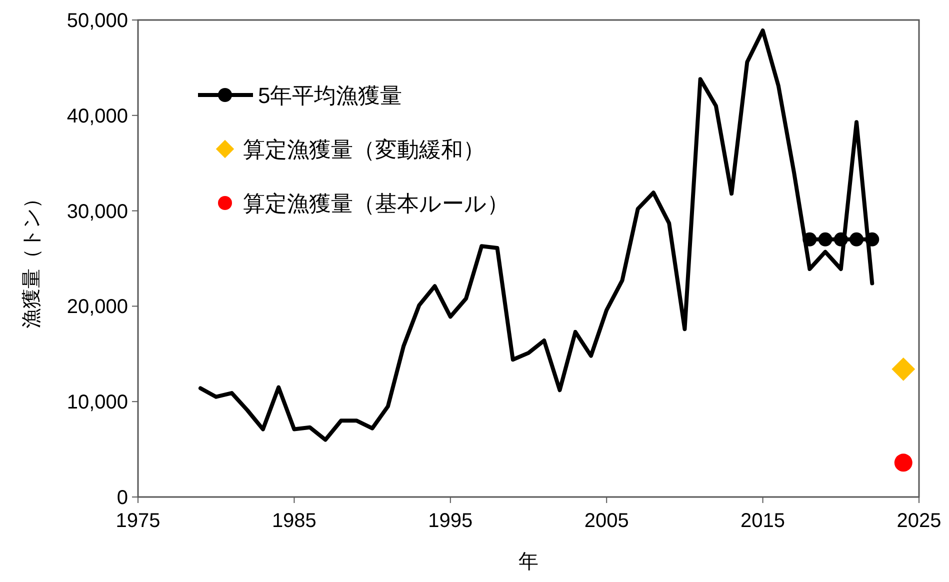  Describe the element at coordinates (97, 307) in the screenshot. I see `y-tick-label: 20,000` at that location.